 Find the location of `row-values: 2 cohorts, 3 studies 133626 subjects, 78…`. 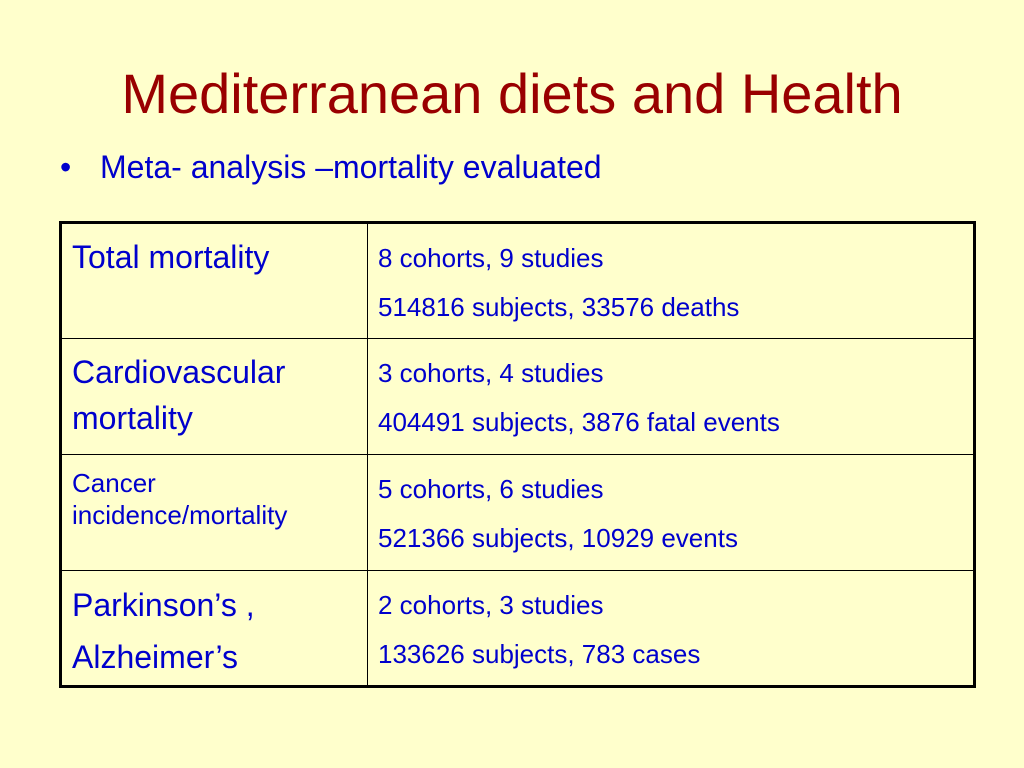

row-values: 2 cohorts, 3 studies 133626 subjects, 78… is located at coordinates (671, 628).